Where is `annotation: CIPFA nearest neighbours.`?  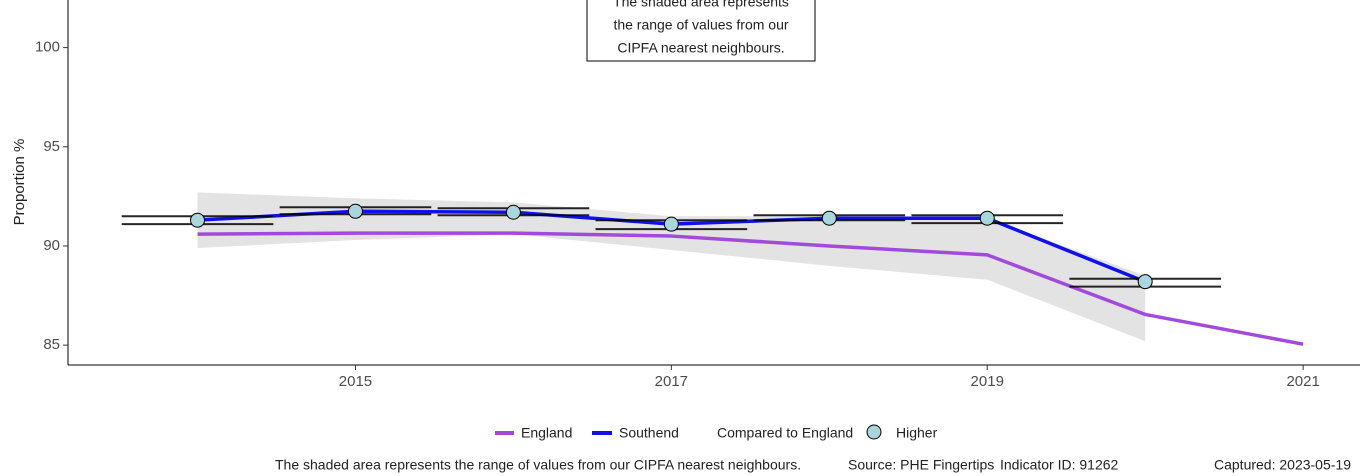 annotation: CIPFA nearest neighbours. is located at coordinates (700, 48).